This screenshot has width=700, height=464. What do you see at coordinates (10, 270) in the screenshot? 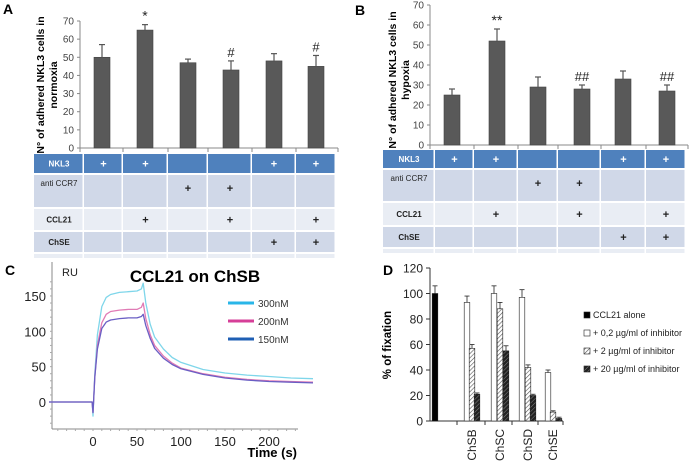
I see `panel-label-c: C` at bounding box center [10, 270].